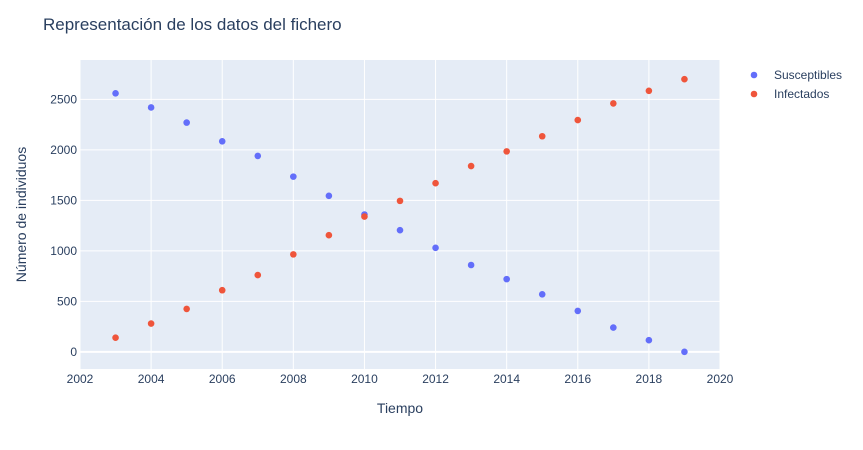 This screenshot has width=863, height=450. What do you see at coordinates (364, 379) in the screenshot?
I see `x-tick-label: 2010` at bounding box center [364, 379].